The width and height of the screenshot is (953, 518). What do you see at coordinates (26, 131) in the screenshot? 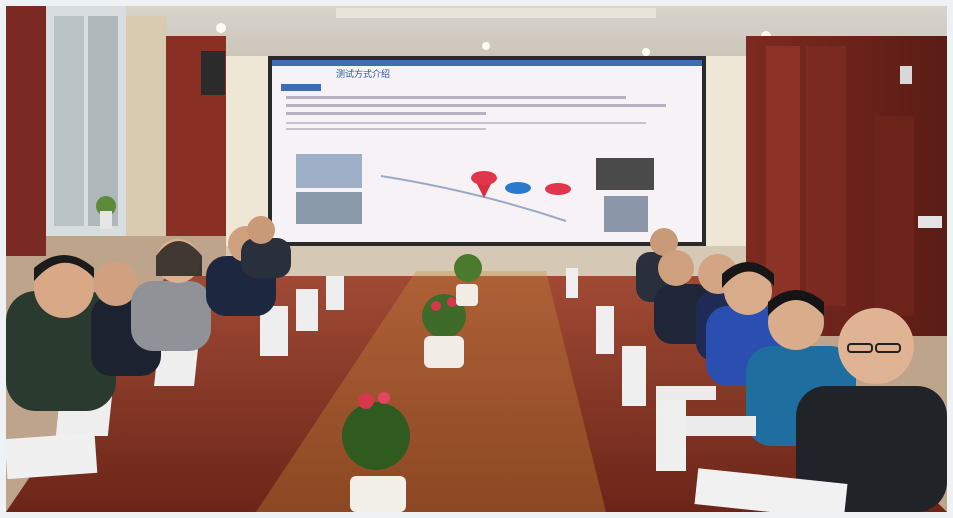
I see `left-wood-panel` at bounding box center [26, 131].